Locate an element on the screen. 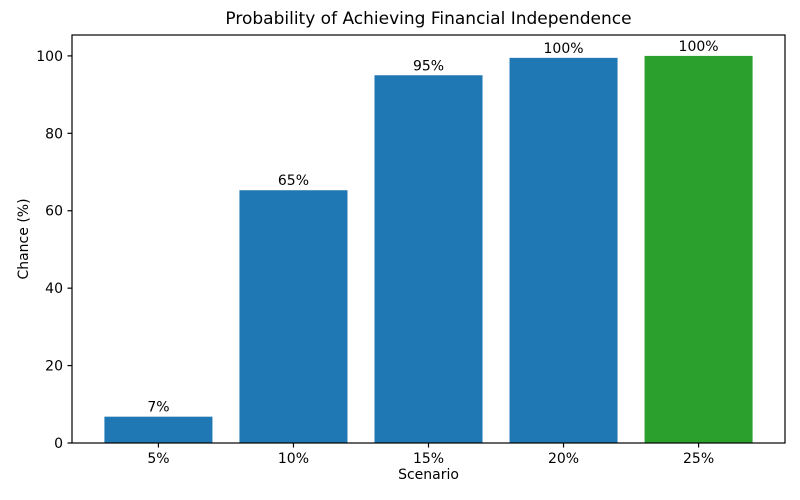  y-tick-label: 20 is located at coordinates (54, 367).